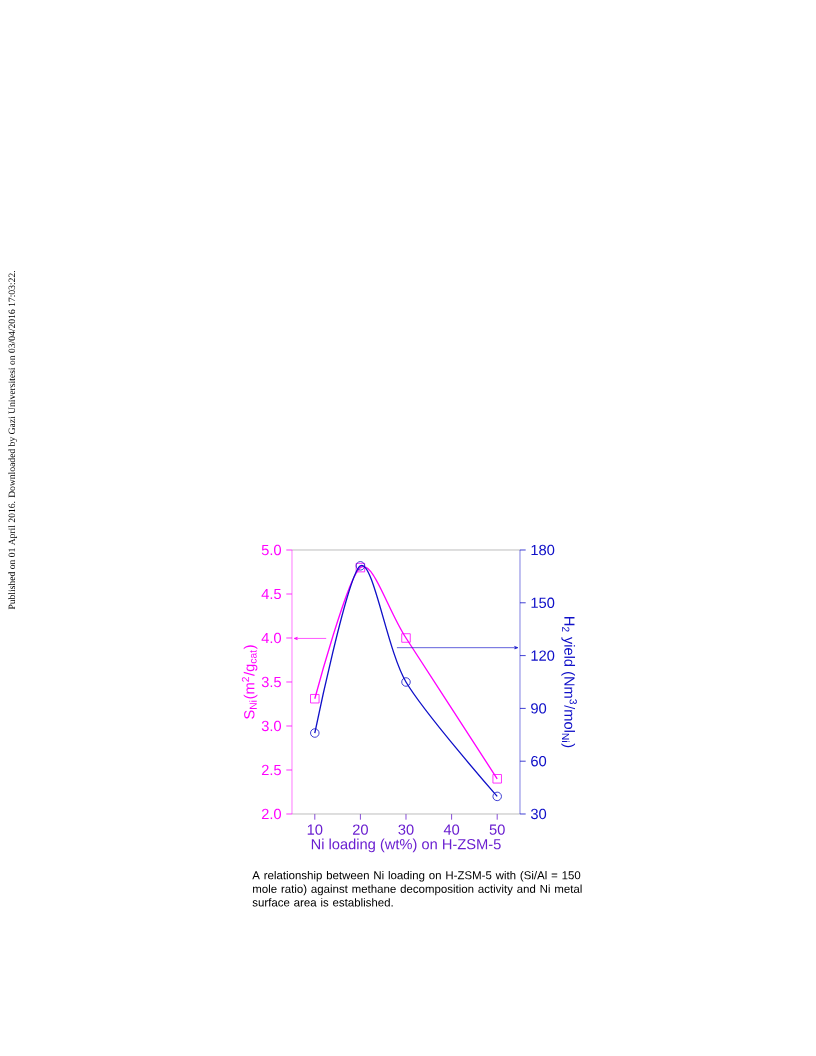 The image size is (816, 1056). Describe the element at coordinates (271, 638) in the screenshot. I see `y-tick-label: 4.0` at that location.